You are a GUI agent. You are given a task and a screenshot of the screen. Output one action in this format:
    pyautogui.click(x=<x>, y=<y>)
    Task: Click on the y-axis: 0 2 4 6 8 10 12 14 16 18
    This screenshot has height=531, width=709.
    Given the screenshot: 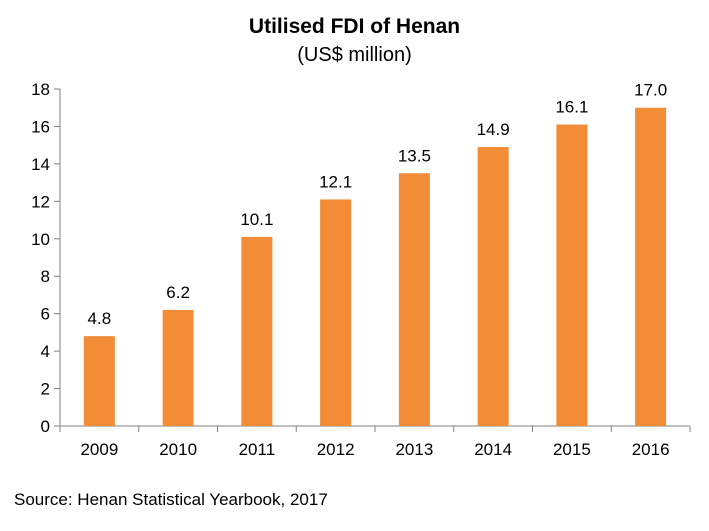 What is the action you would take?
    pyautogui.click(x=46, y=258)
    